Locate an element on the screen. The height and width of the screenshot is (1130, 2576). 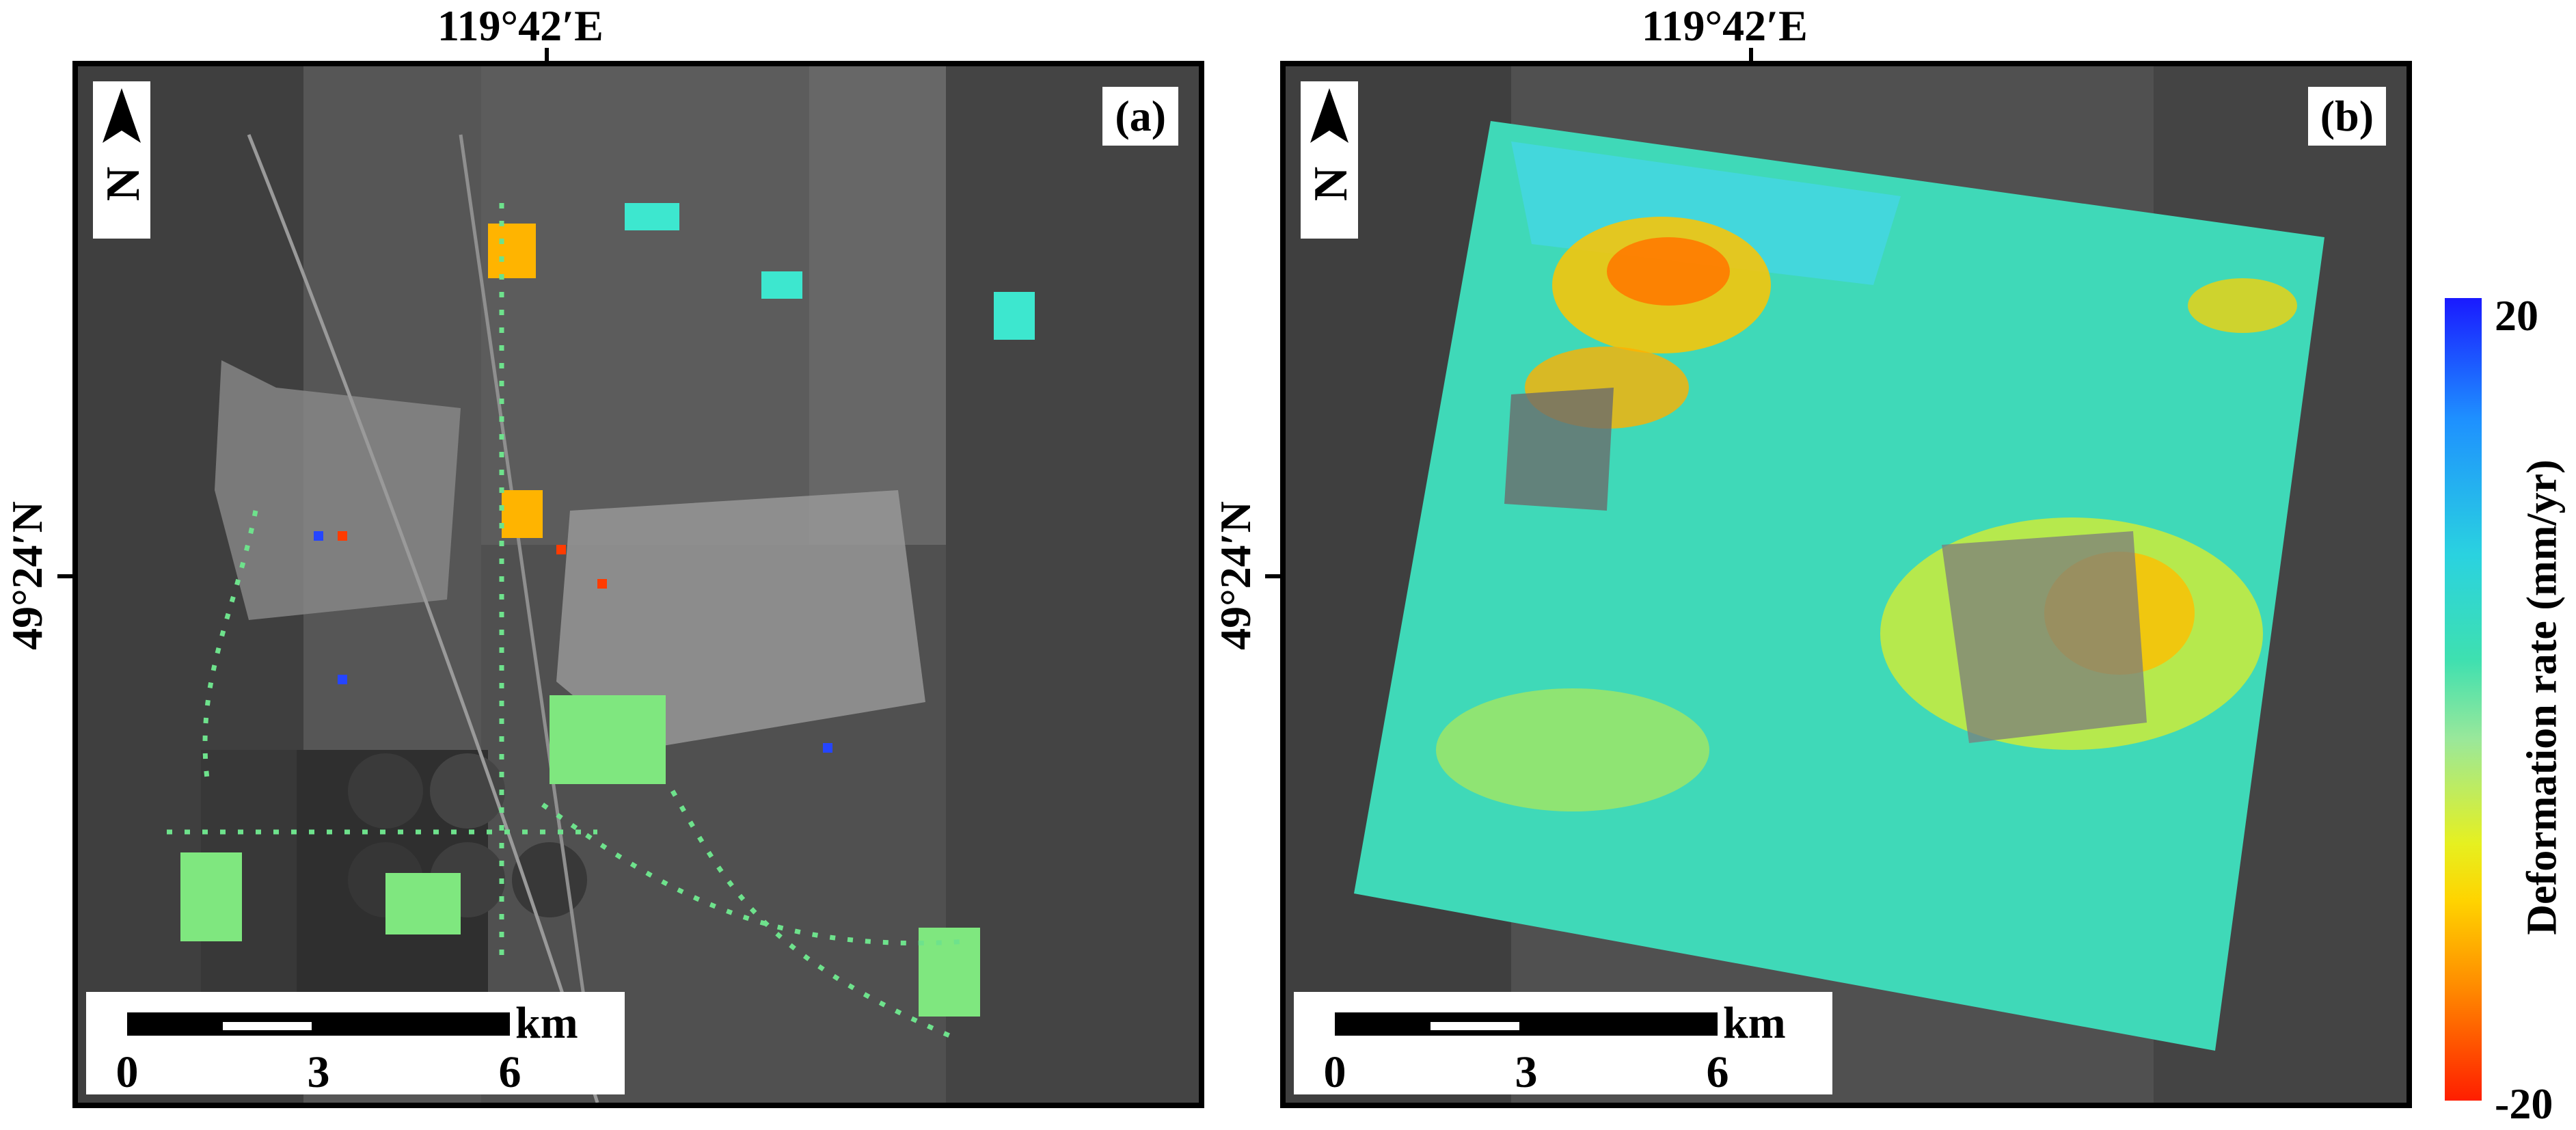
panel-label-a: (a) is located at coordinates (1140, 116).